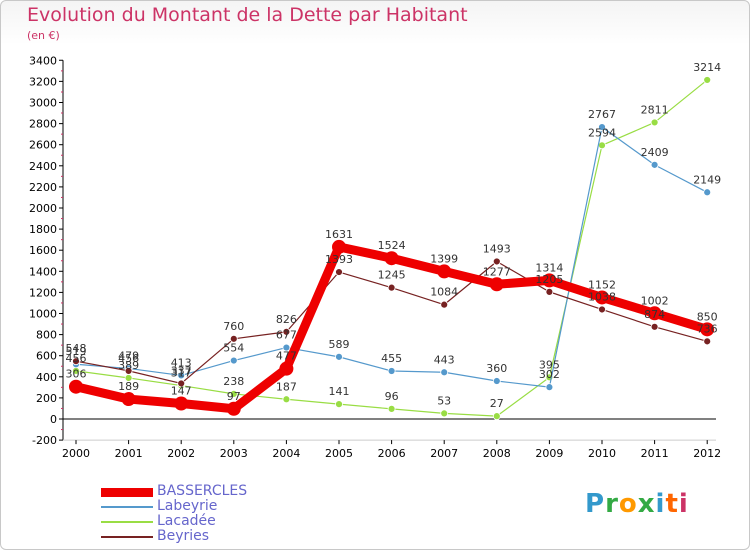 Image resolution: width=750 pixels, height=550 pixels. Describe the element at coordinates (43, 166) in the screenshot. I see `y-tick-label: 2400` at that location.